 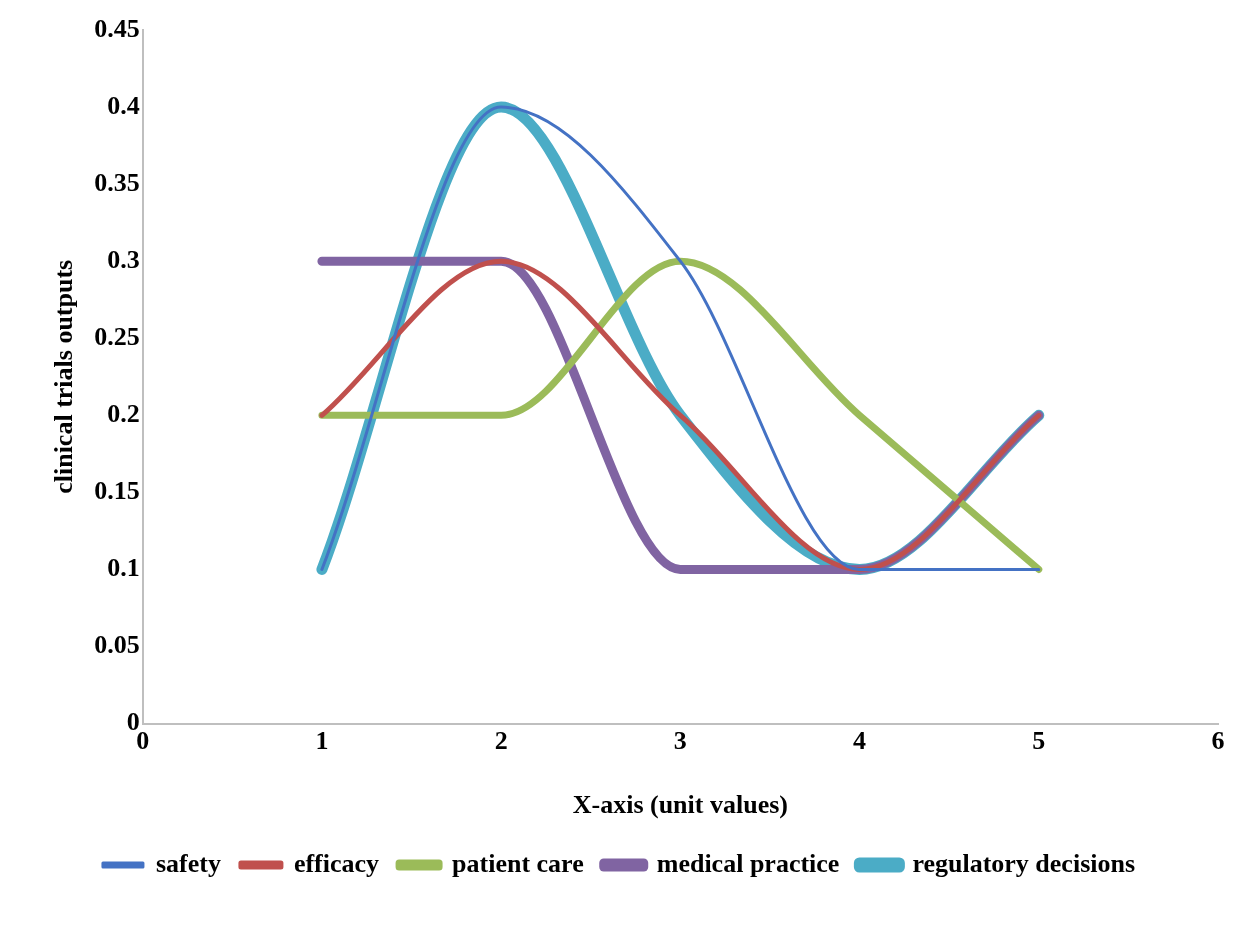 What do you see at coordinates (117, 336) in the screenshot?
I see `y-tick-label: 0.25` at bounding box center [117, 336].